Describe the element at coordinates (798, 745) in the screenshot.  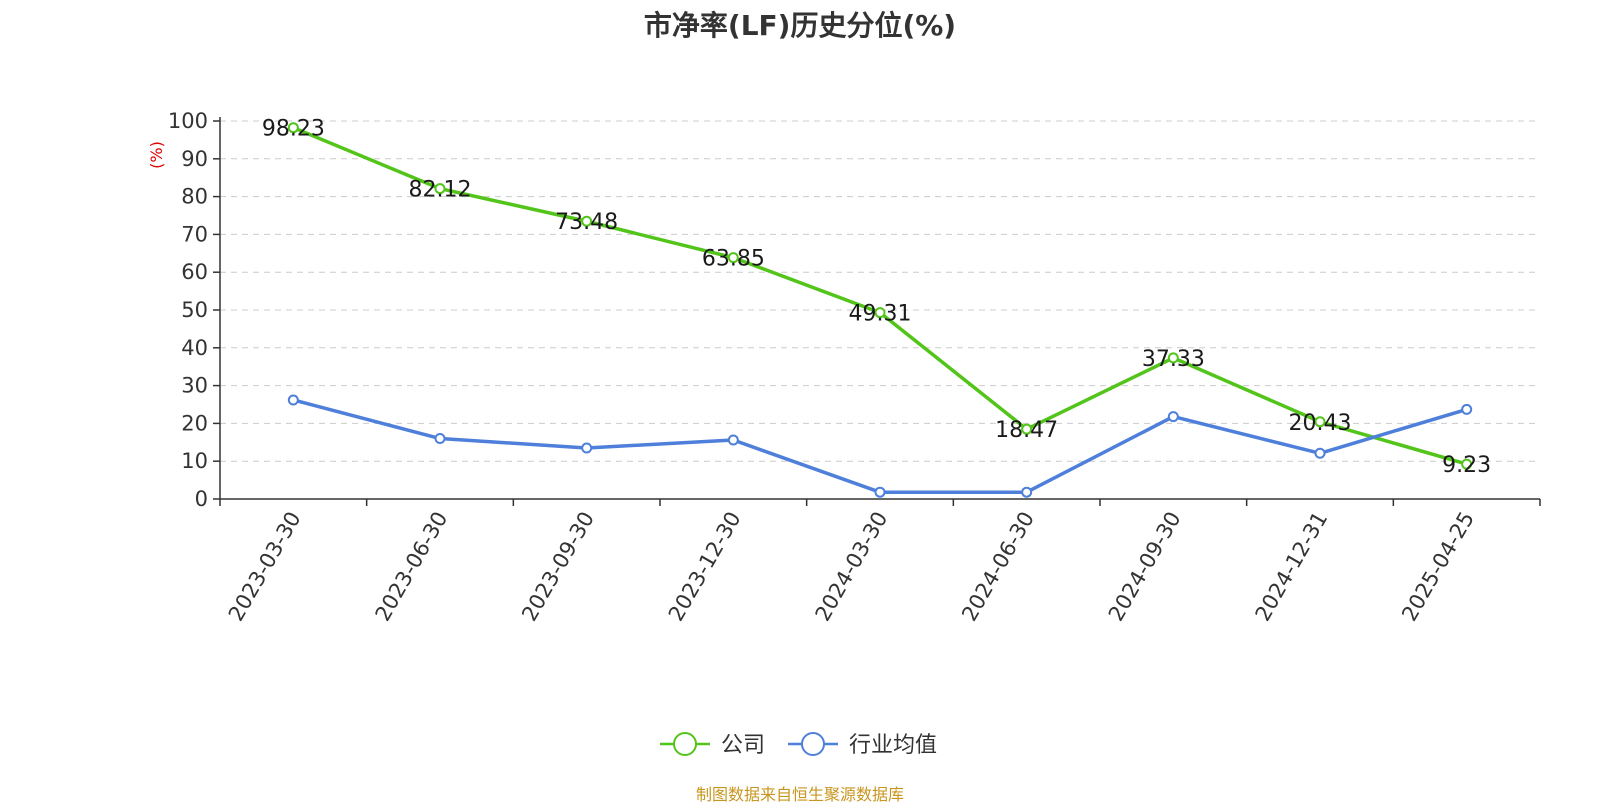
I see `legend: 公司 行业均值` at that location.